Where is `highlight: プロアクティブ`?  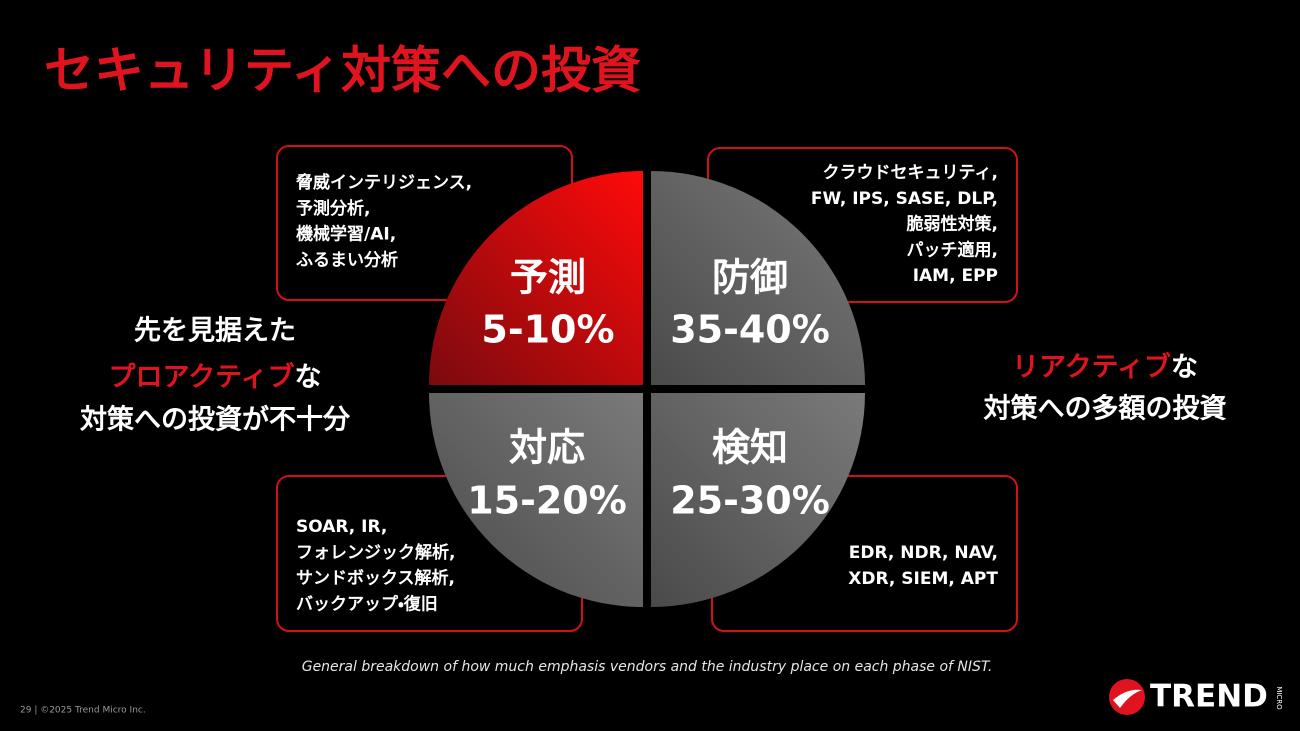
highlight: プロアクティブ is located at coordinates (201, 377).